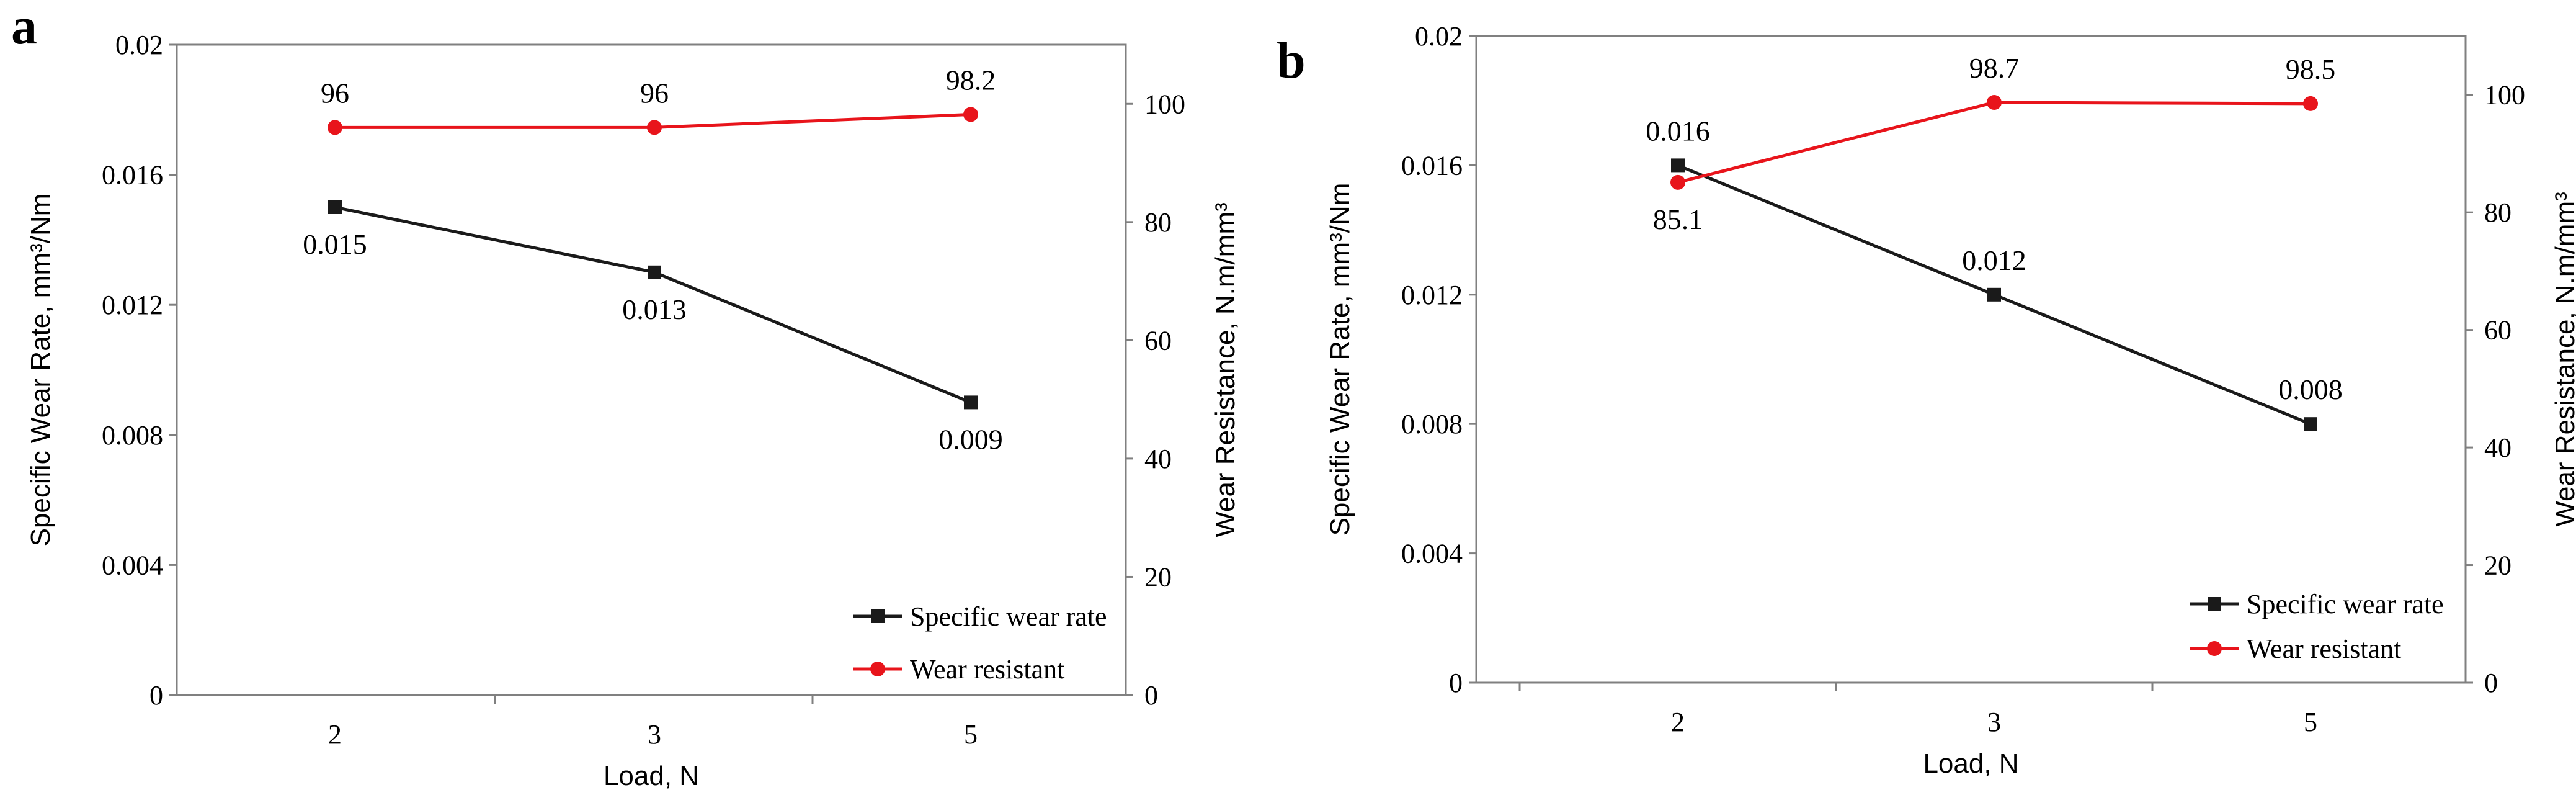  I want to click on chart-a-y2-tick-label: 100, so click(1165, 104).